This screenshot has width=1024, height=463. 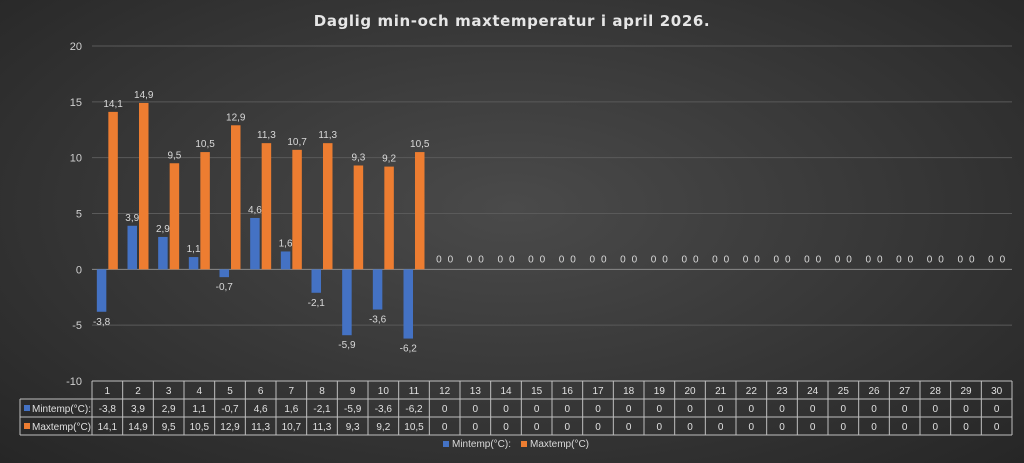 I want to click on y-tick-label: -10, so click(x=74, y=382).